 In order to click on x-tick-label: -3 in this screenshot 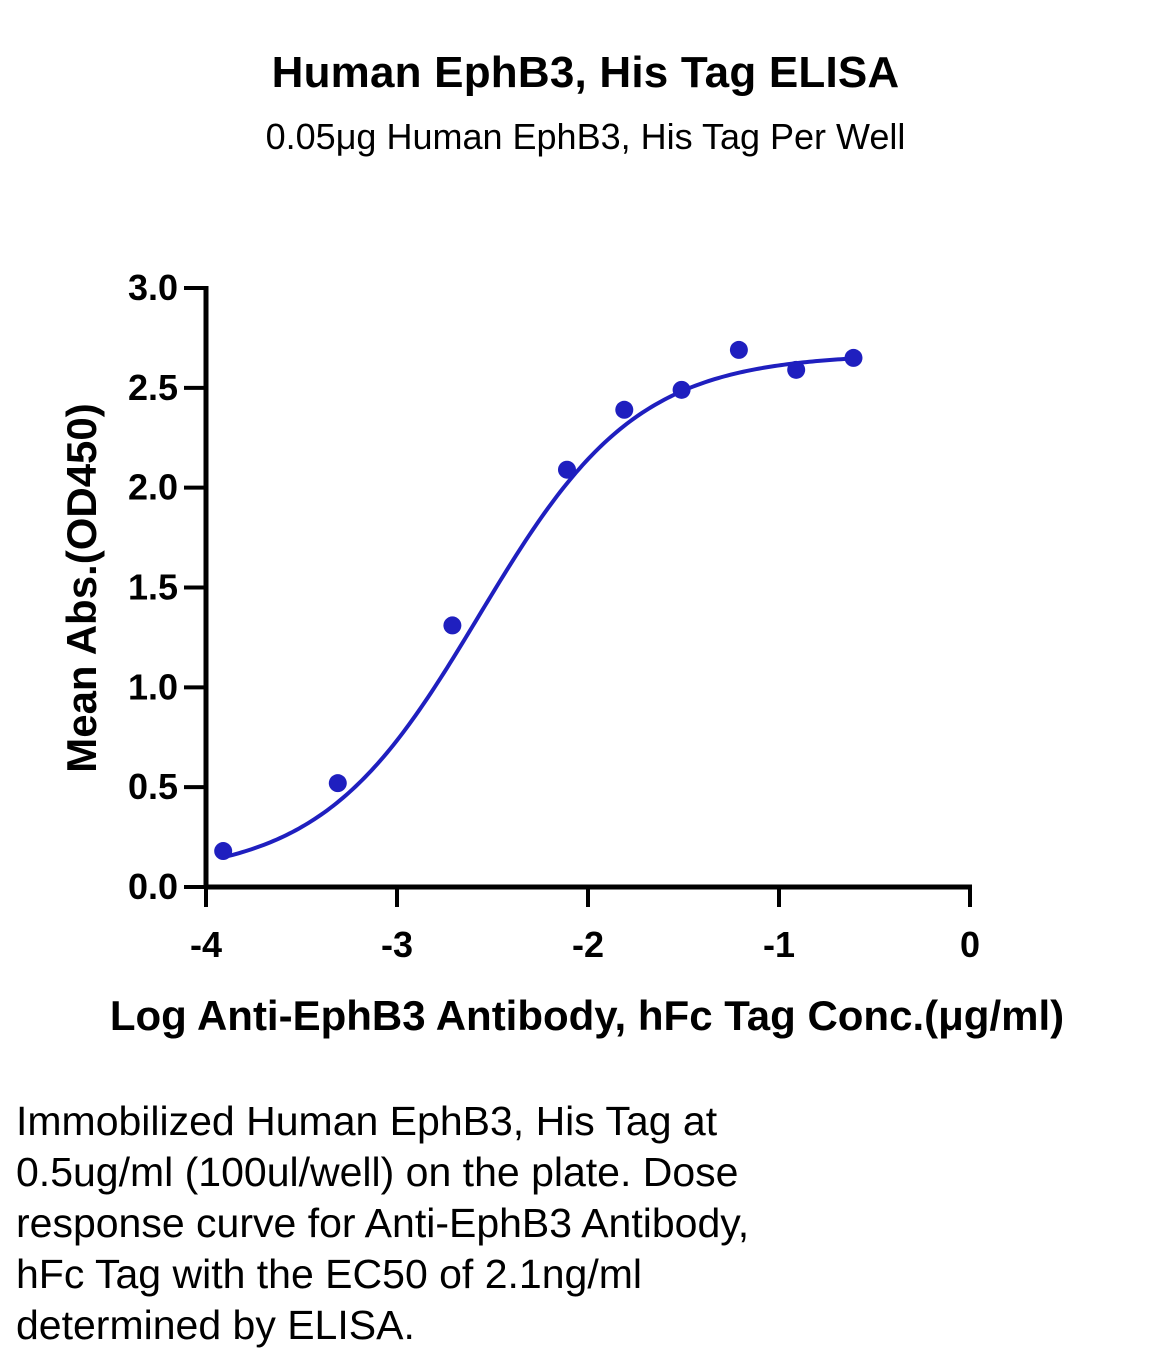, I will do `click(397, 944)`.